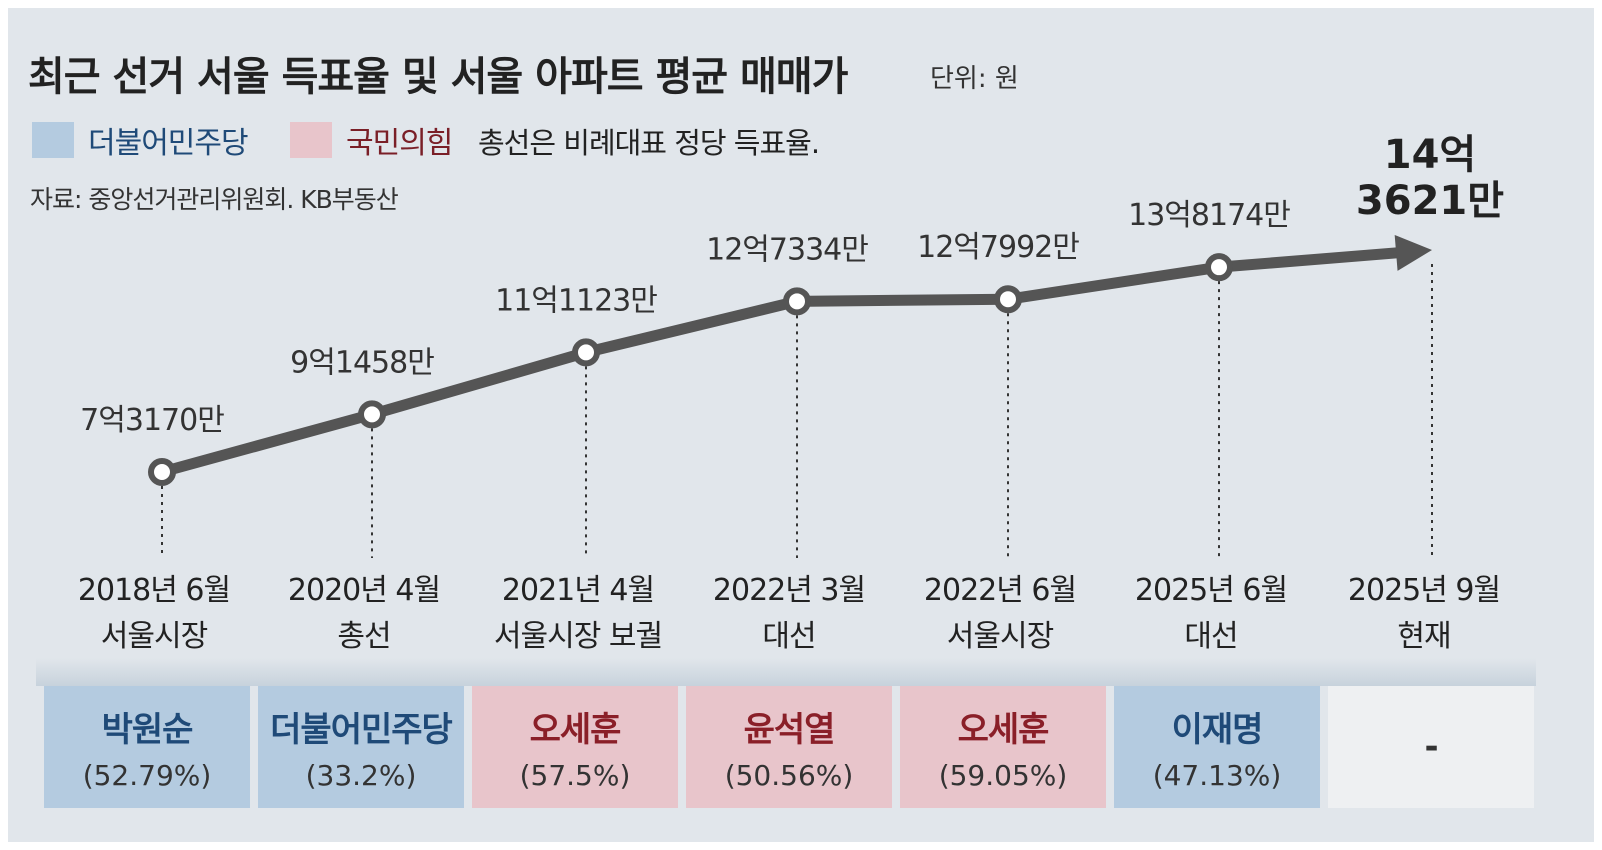  What do you see at coordinates (787, 249) in the screenshot?
I see `value-label: 12억7334만` at bounding box center [787, 249].